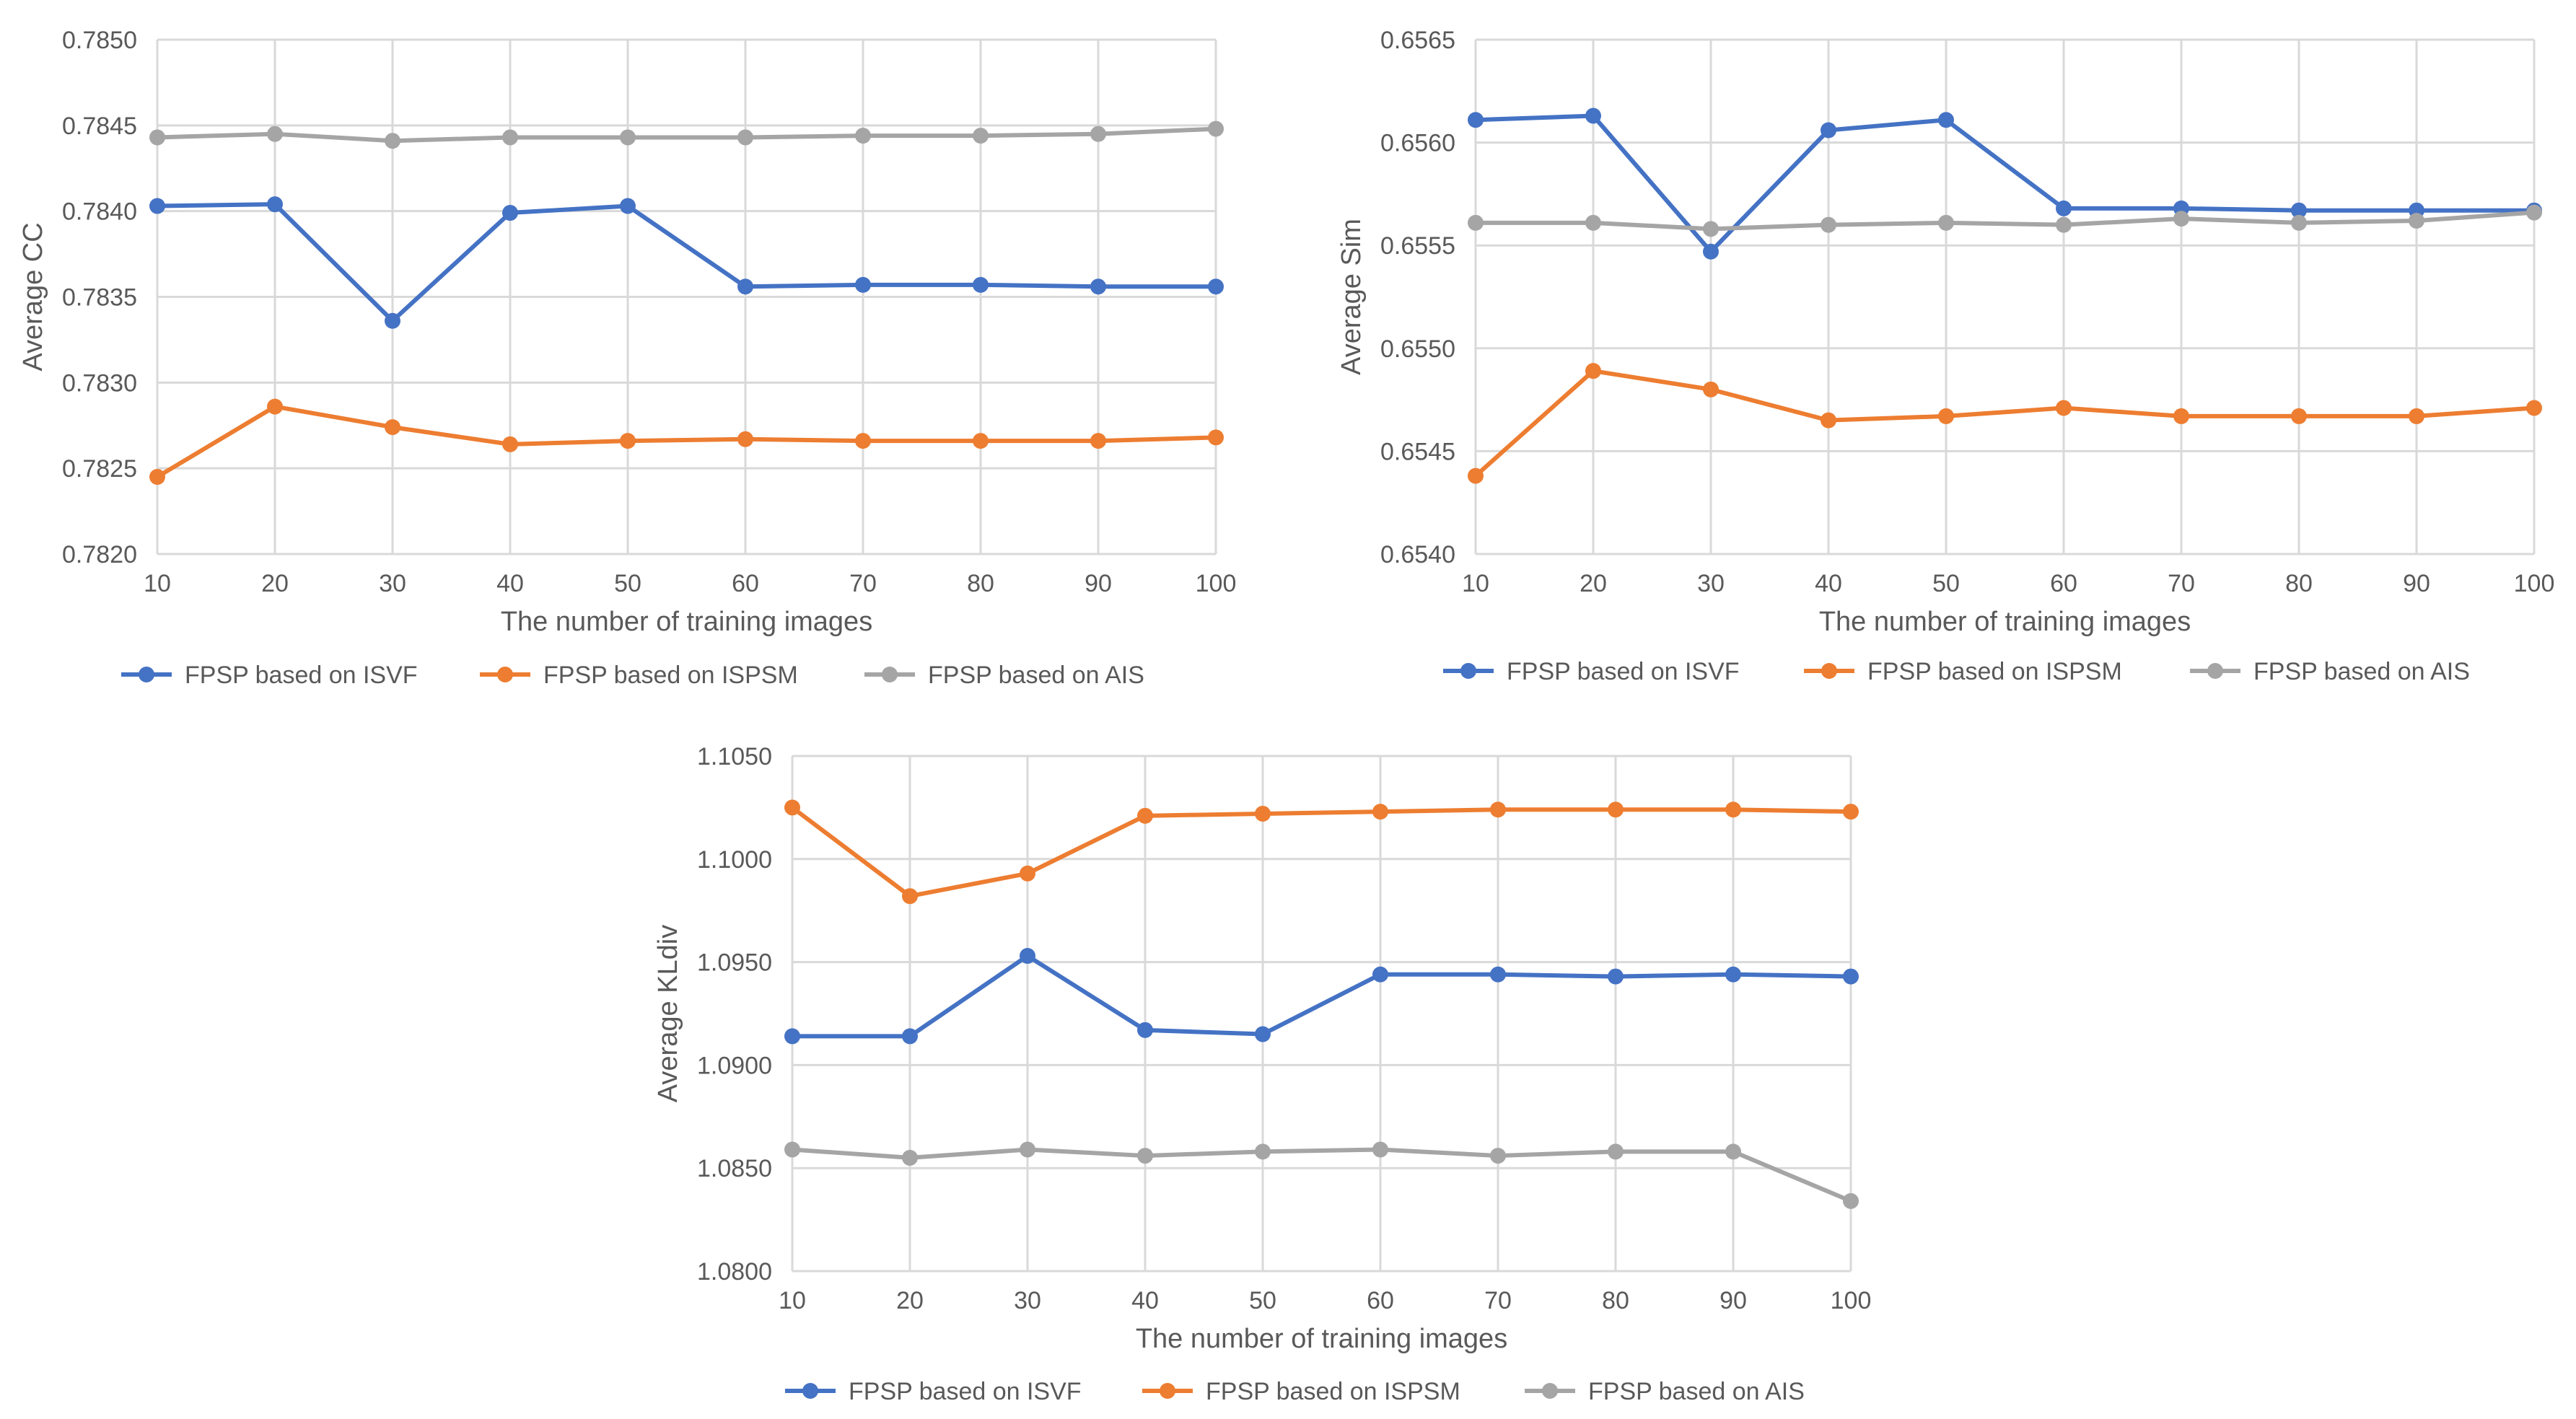  Describe the element at coordinates (734, 1168) in the screenshot. I see `y-tick-label: 1.0850` at that location.